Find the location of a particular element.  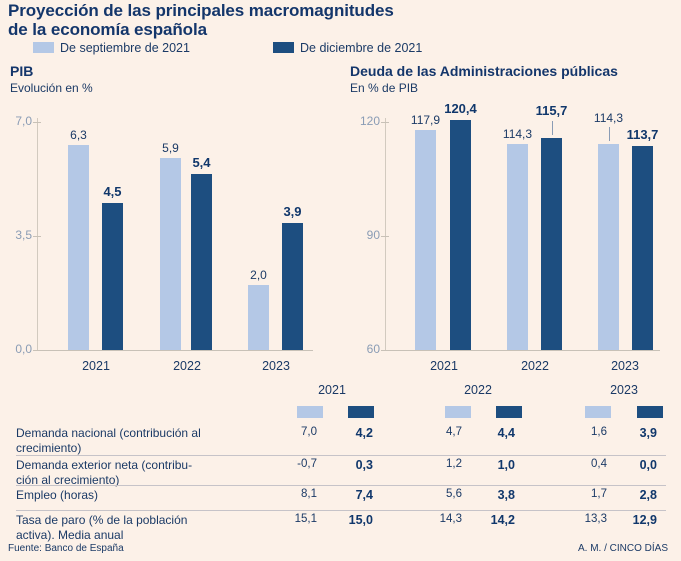

table-cell: 0,3 is located at coordinates (364, 465).